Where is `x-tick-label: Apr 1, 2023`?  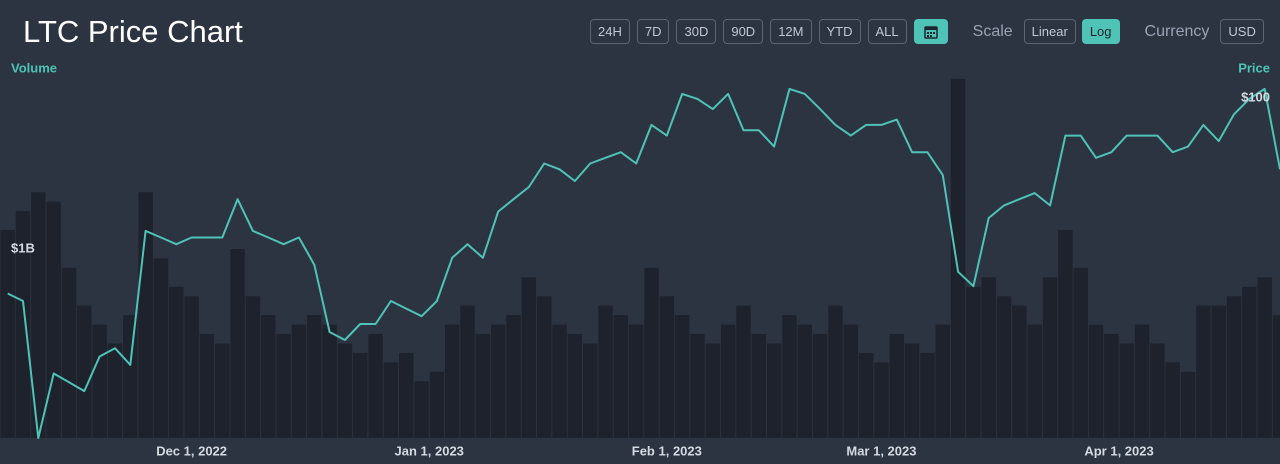 x-tick-label: Apr 1, 2023 is located at coordinates (1118, 450).